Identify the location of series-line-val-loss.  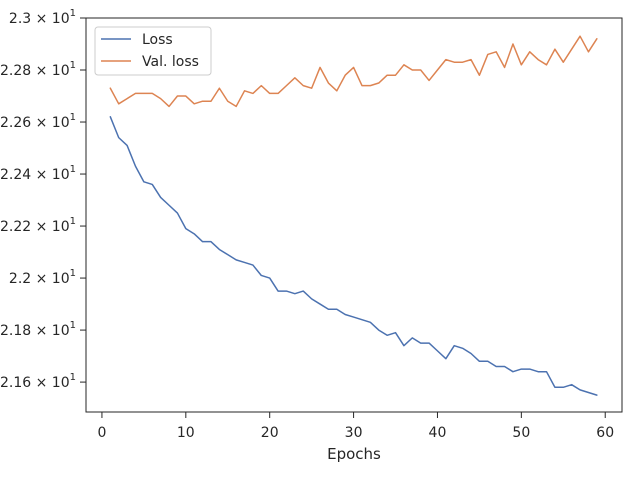
(353, 71).